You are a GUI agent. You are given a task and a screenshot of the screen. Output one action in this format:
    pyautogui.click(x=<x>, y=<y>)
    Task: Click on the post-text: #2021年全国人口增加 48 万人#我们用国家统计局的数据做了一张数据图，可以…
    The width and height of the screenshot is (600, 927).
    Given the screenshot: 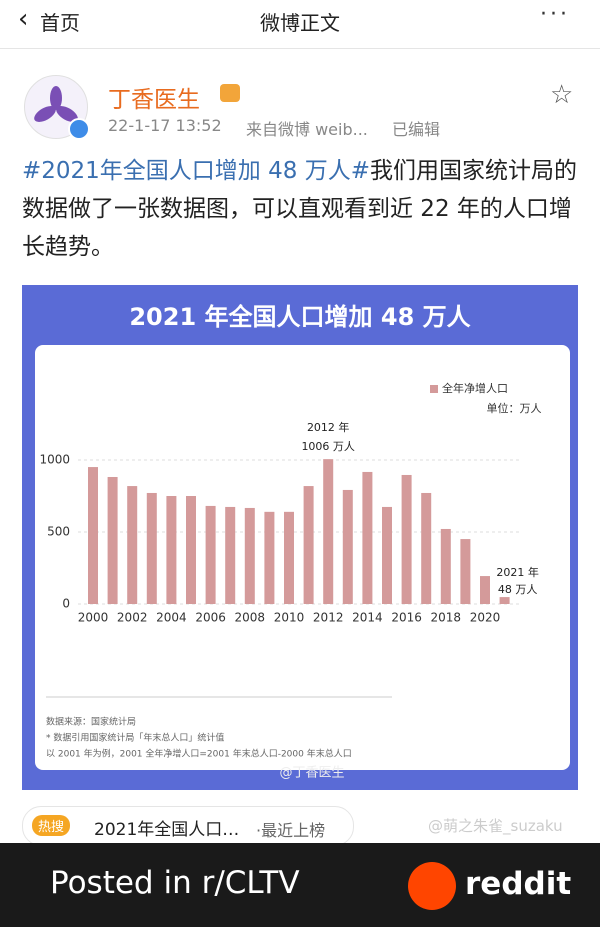 What is the action you would take?
    pyautogui.click(x=299, y=209)
    